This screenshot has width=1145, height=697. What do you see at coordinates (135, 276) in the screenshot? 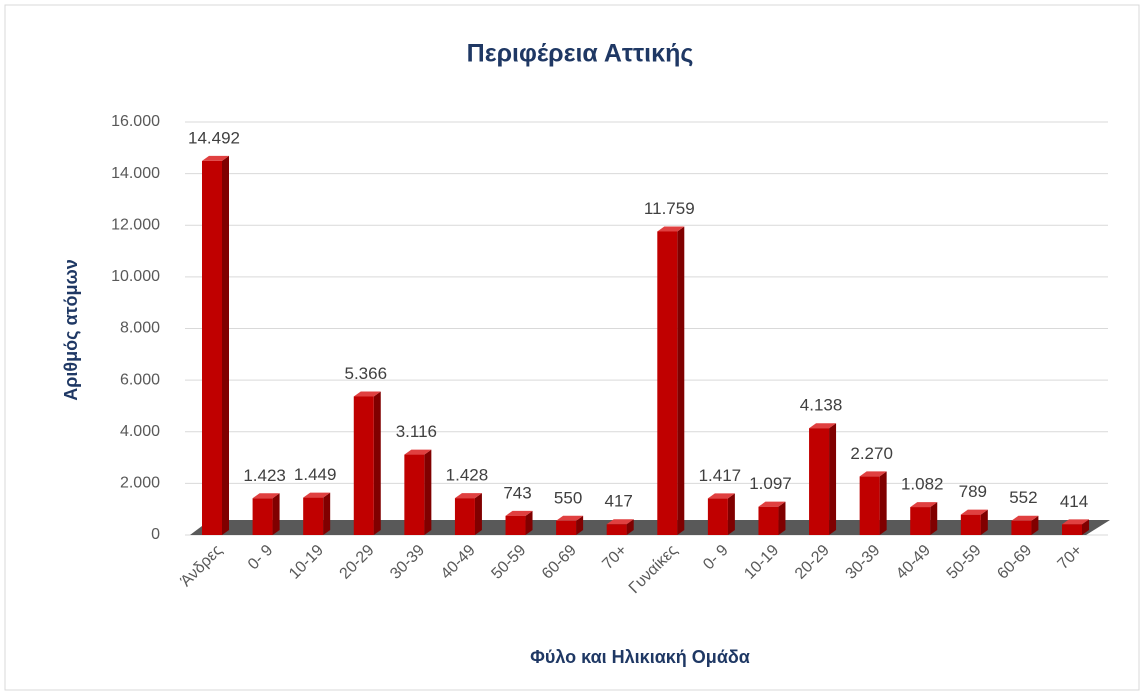
I see `y-tick-label: 10.000` at bounding box center [135, 276].